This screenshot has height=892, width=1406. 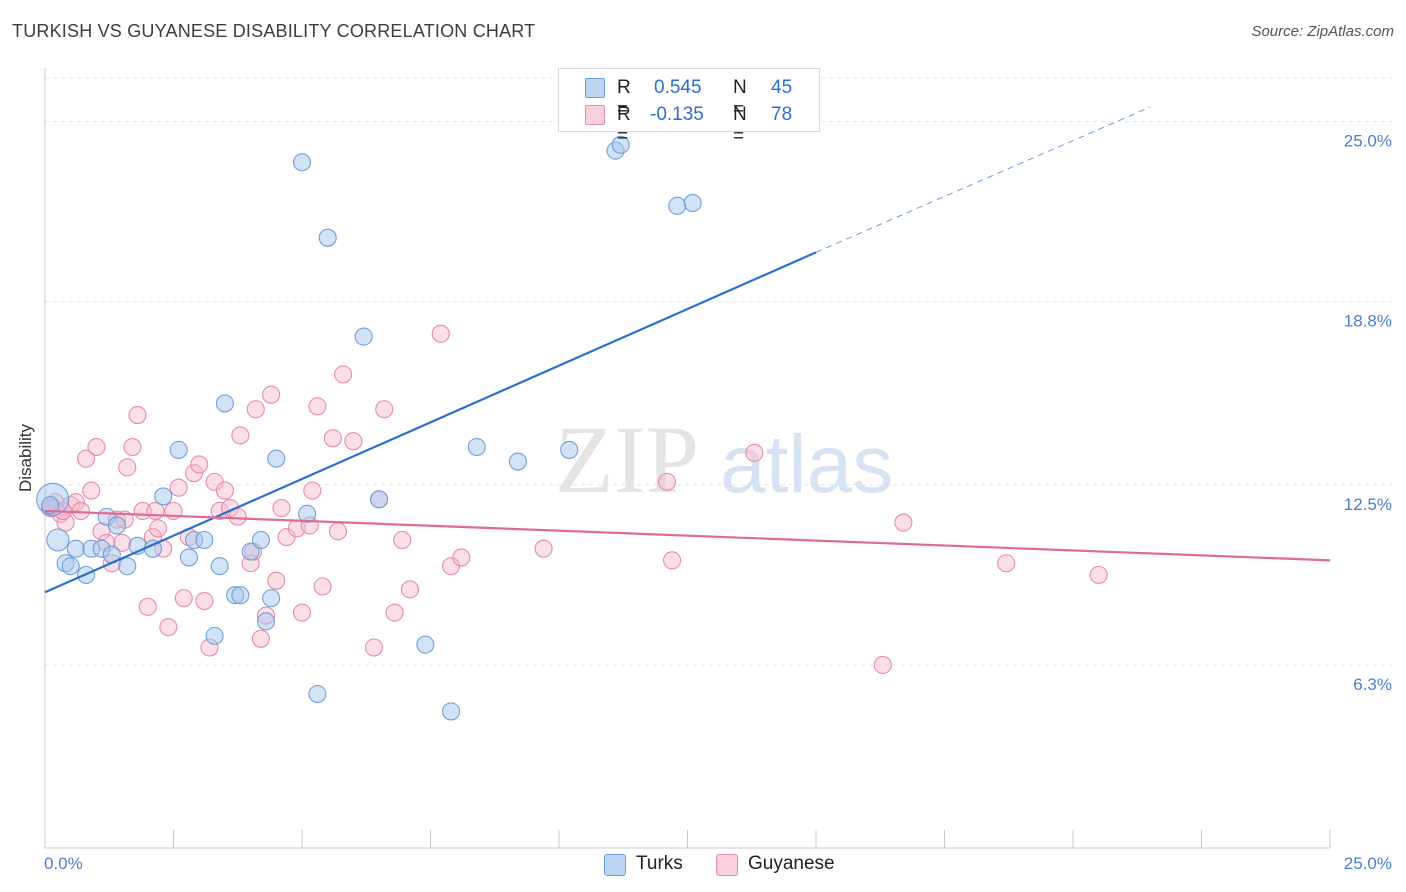 I want to click on y-tick-label: 6.3%, so click(x=1372, y=684).